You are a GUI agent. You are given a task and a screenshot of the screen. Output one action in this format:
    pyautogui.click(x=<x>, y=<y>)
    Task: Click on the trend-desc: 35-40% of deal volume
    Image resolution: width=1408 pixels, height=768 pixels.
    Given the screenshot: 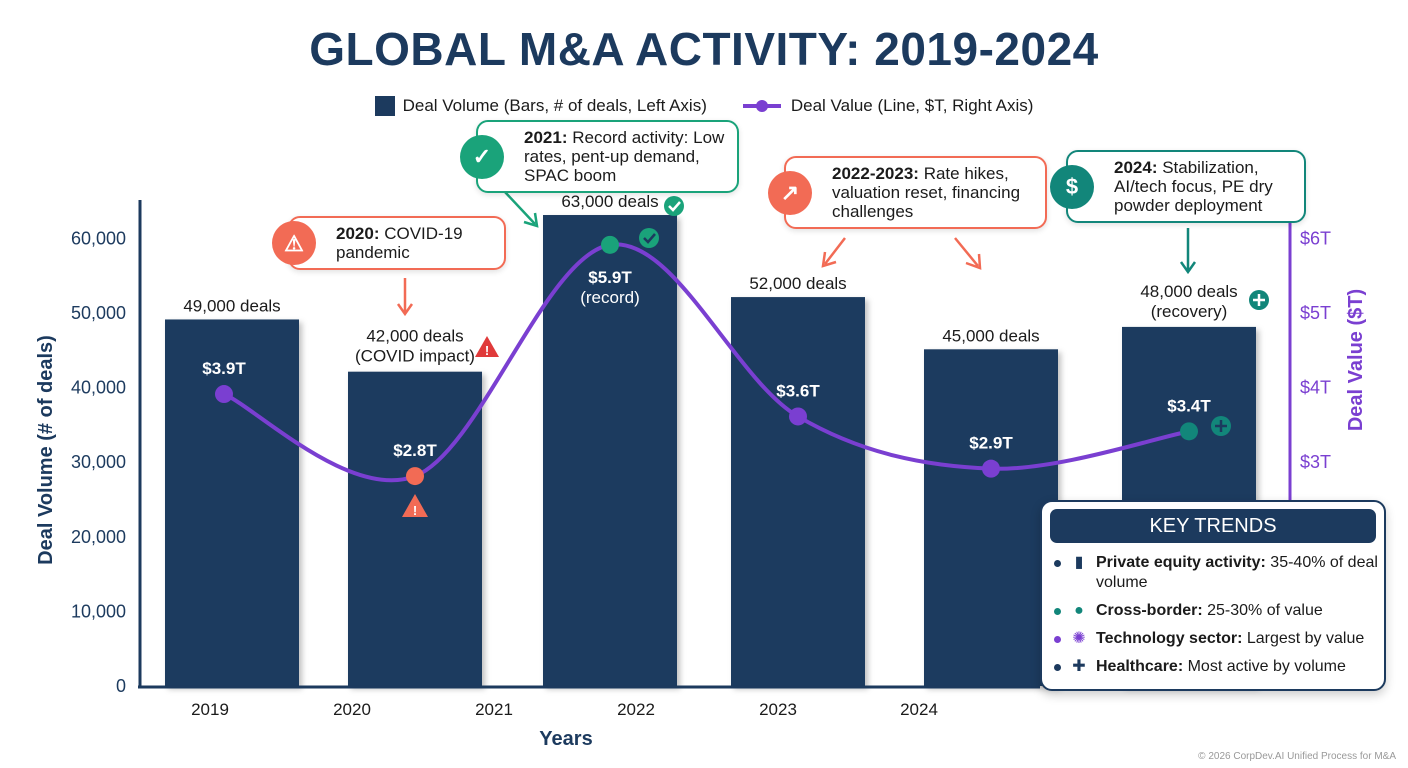 What is the action you would take?
    pyautogui.click(x=1237, y=572)
    